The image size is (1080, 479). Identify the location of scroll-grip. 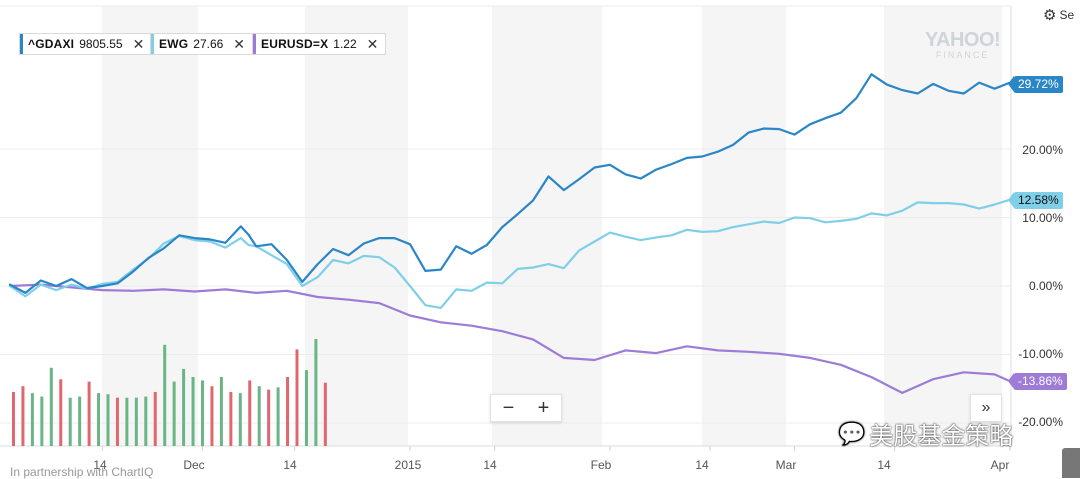
(1071, 463).